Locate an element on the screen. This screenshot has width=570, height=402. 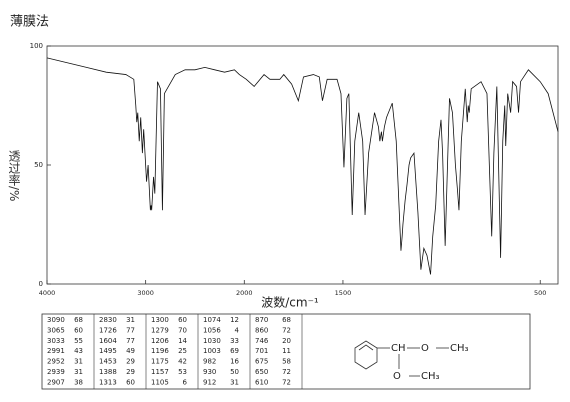
peak-wavenumber: 1056 is located at coordinates (212, 330).